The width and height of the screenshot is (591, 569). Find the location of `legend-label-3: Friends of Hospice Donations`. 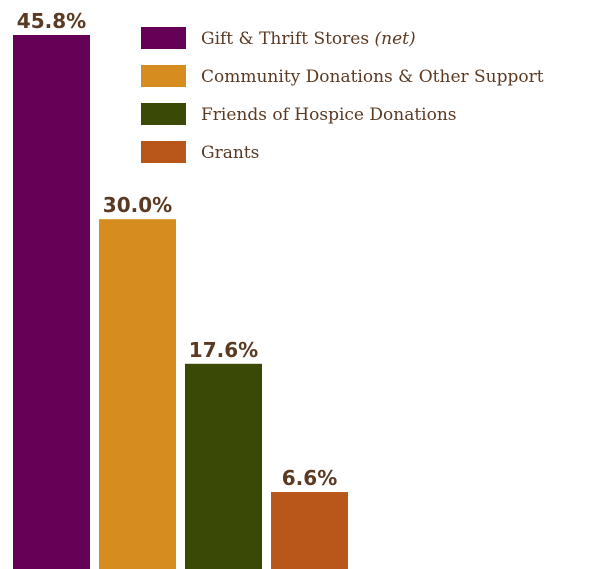

legend-label-3: Friends of Hospice Donations is located at coordinates (329, 115).